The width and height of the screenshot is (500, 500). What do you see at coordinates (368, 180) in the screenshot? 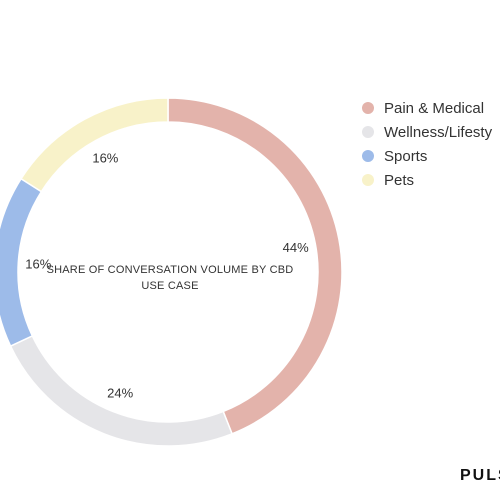
I see `legend-swatch-pets` at bounding box center [368, 180].